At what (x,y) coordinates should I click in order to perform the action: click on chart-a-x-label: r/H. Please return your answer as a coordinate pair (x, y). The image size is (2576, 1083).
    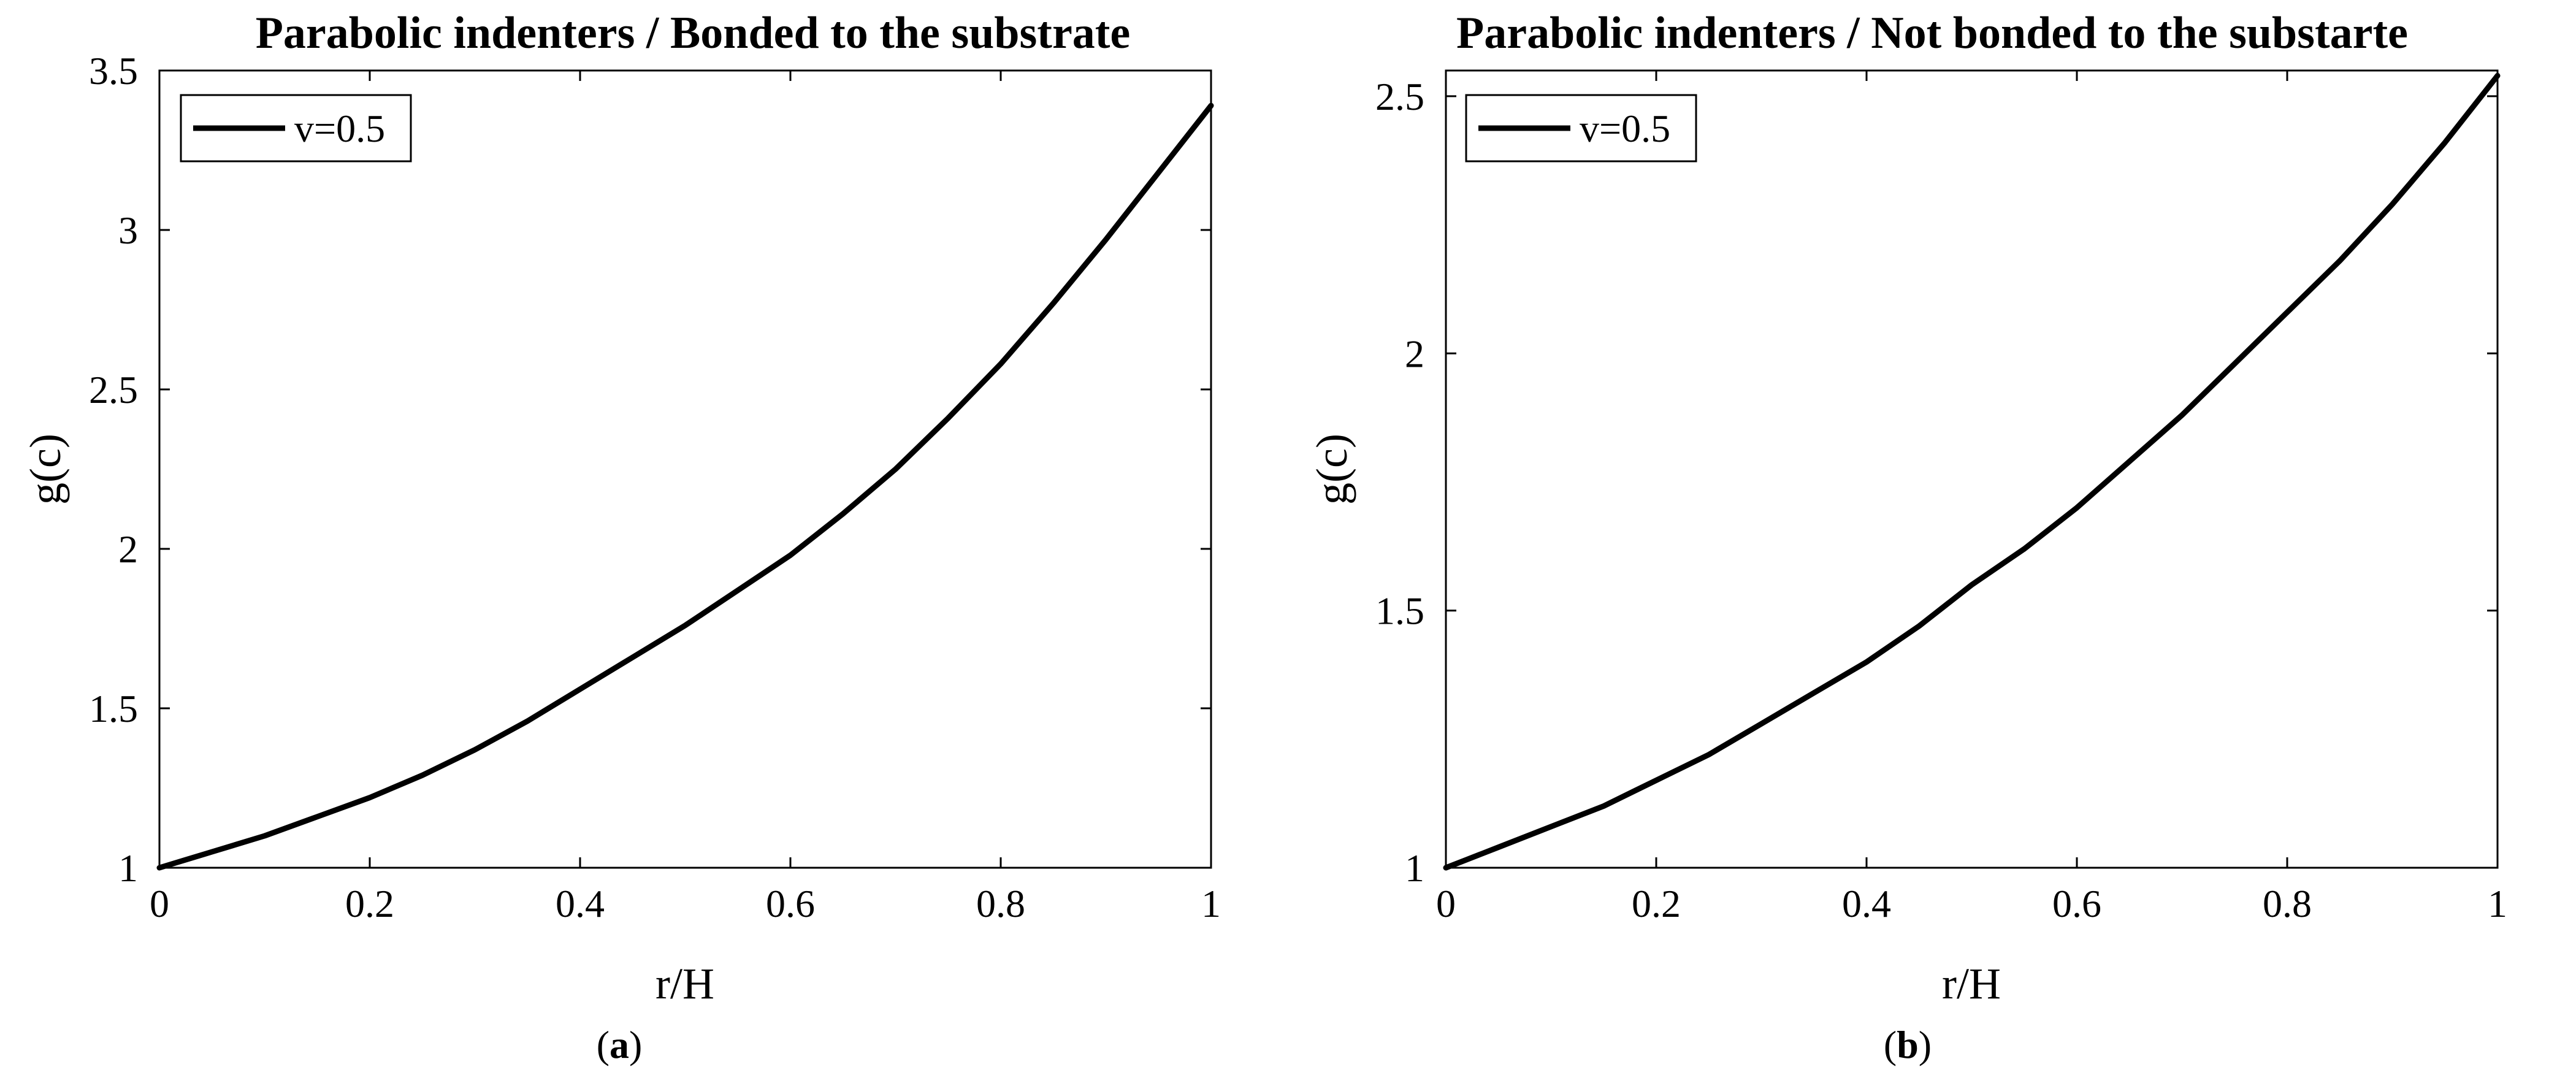
    Looking at the image, I should click on (684, 983).